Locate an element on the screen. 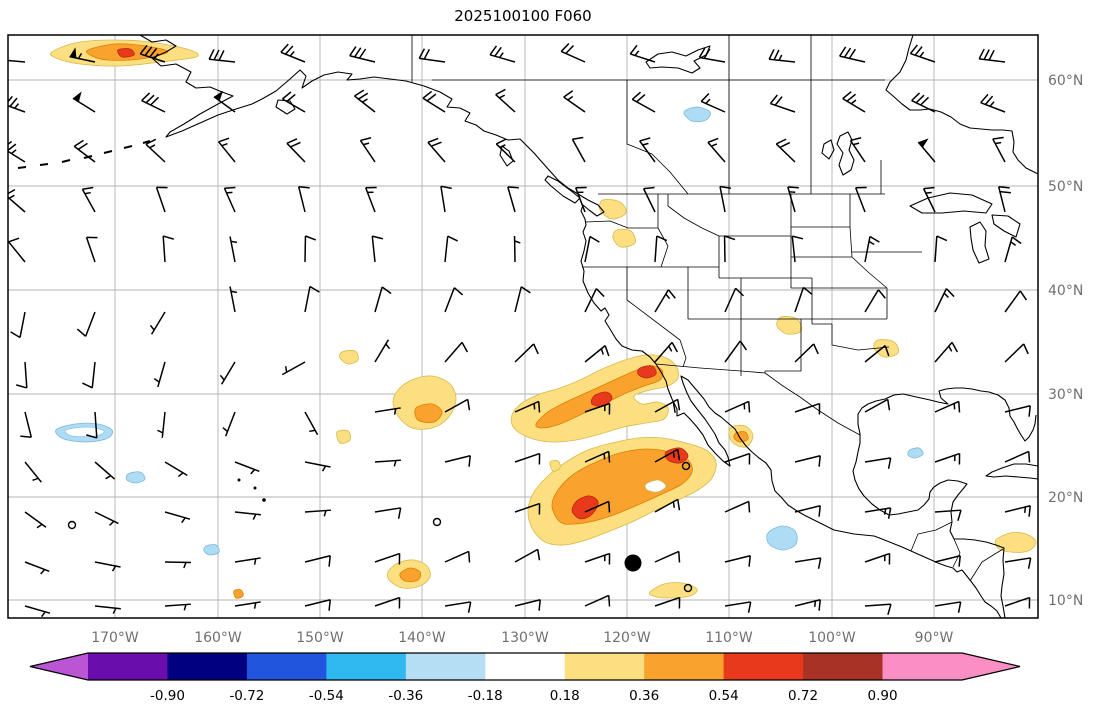 The image size is (1105, 712). barb-pennant is located at coordinates (77, 96).